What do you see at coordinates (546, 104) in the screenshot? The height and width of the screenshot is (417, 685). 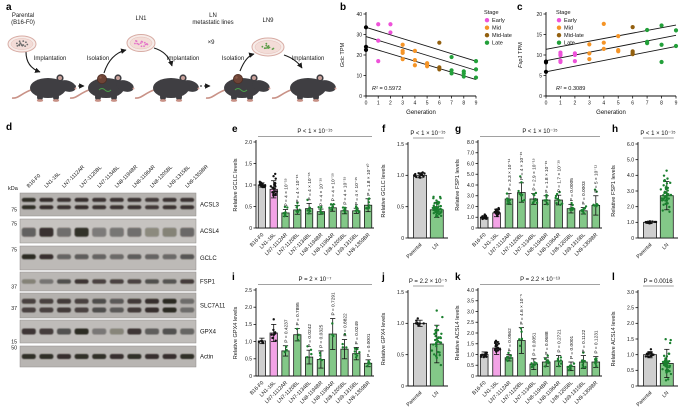 I see `x-tick-label: 0` at bounding box center [546, 104].